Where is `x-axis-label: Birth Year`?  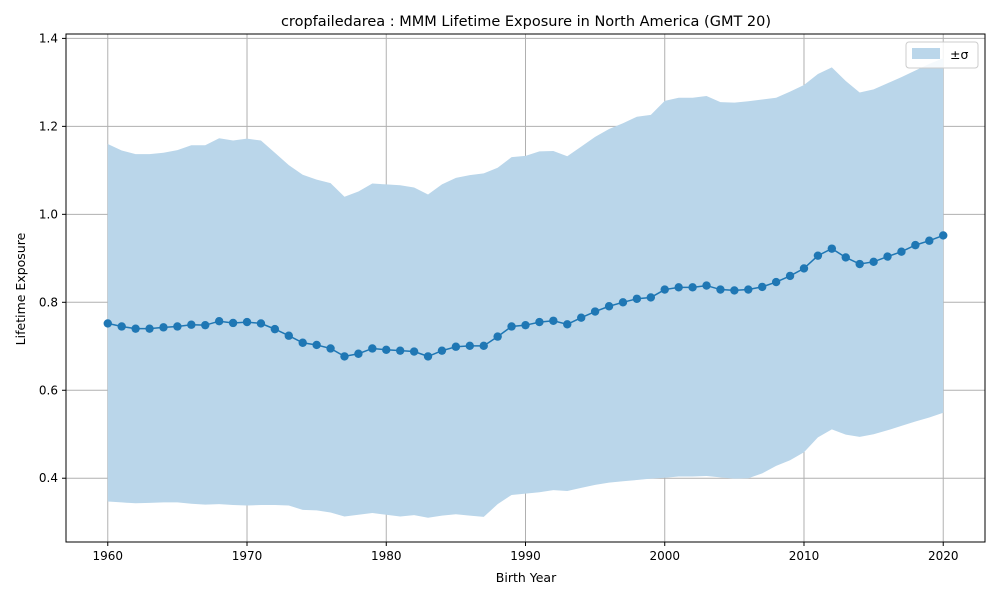
x-axis-label: Birth Year is located at coordinates (526, 577).